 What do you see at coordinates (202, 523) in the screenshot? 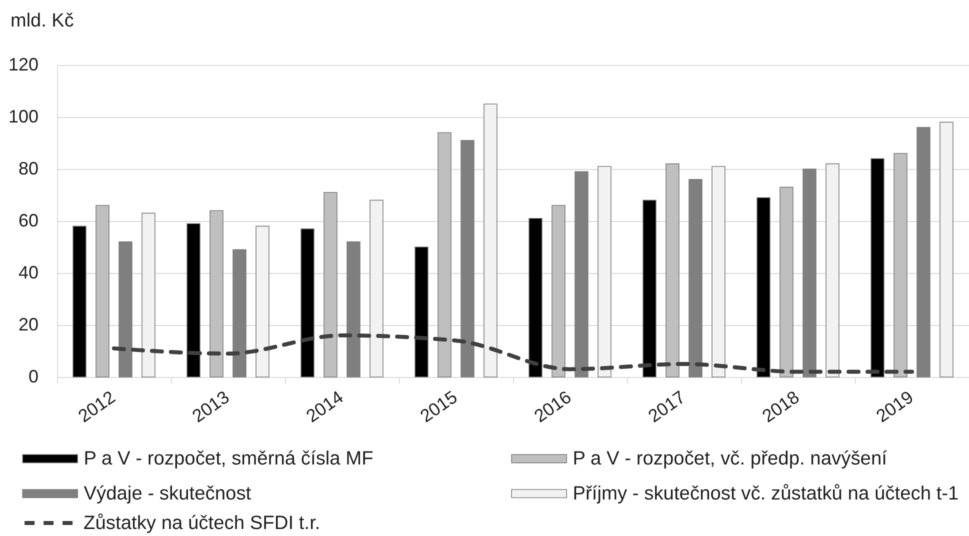
I see `legend-label: Zůstatky na účtech SFDI t.r.` at bounding box center [202, 523].